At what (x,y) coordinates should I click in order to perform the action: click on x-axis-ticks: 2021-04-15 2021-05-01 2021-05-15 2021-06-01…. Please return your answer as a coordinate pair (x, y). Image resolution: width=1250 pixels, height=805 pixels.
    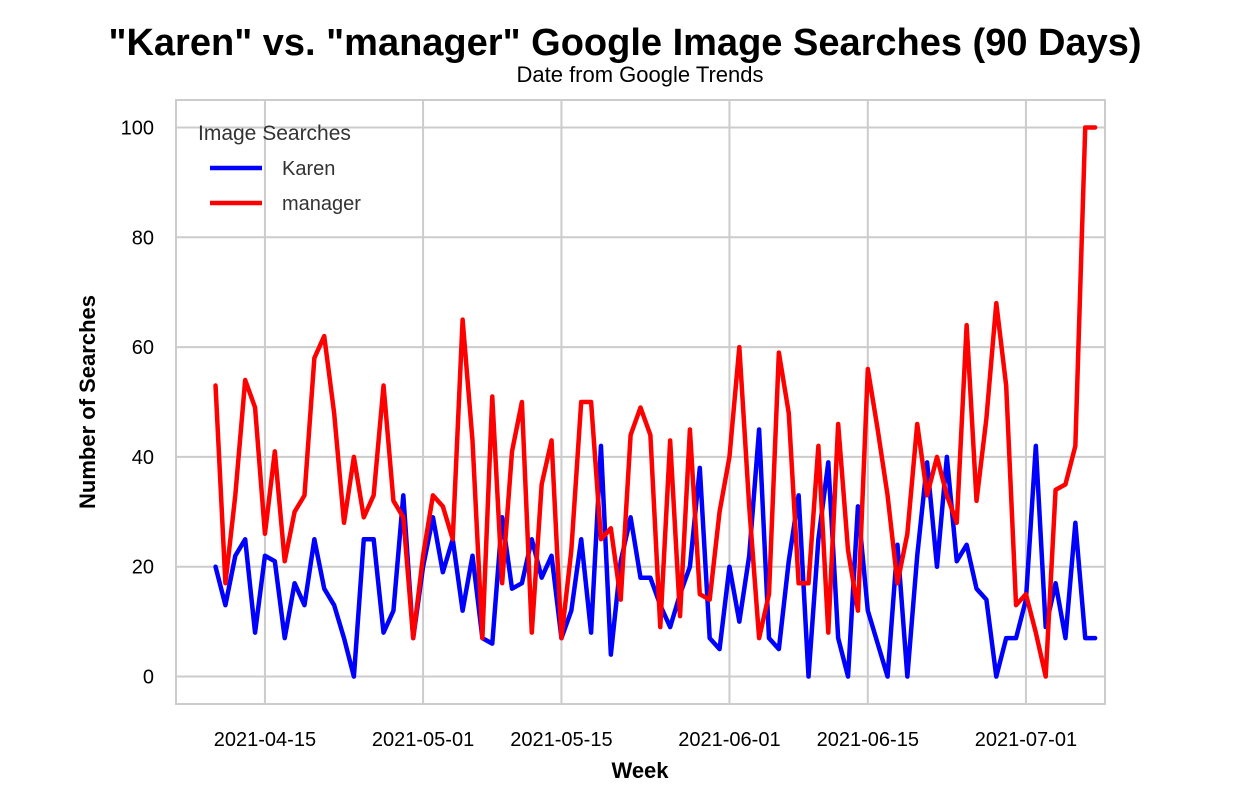
    Looking at the image, I should click on (645, 740).